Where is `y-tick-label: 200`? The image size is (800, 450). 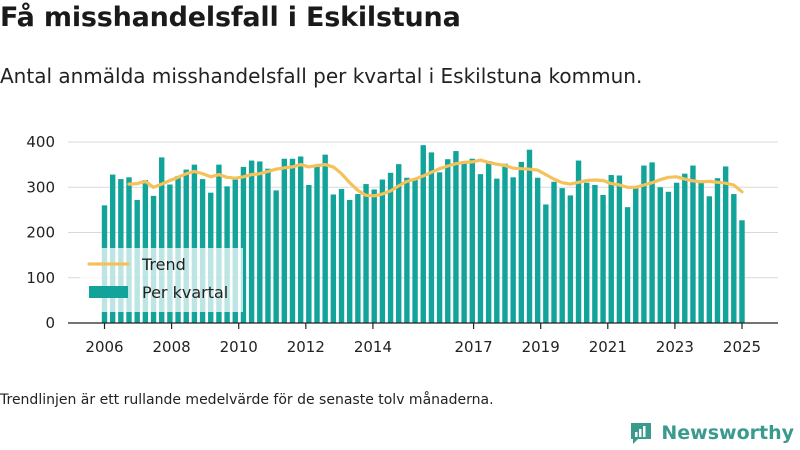
y-tick-label: 200 is located at coordinates (40, 233).